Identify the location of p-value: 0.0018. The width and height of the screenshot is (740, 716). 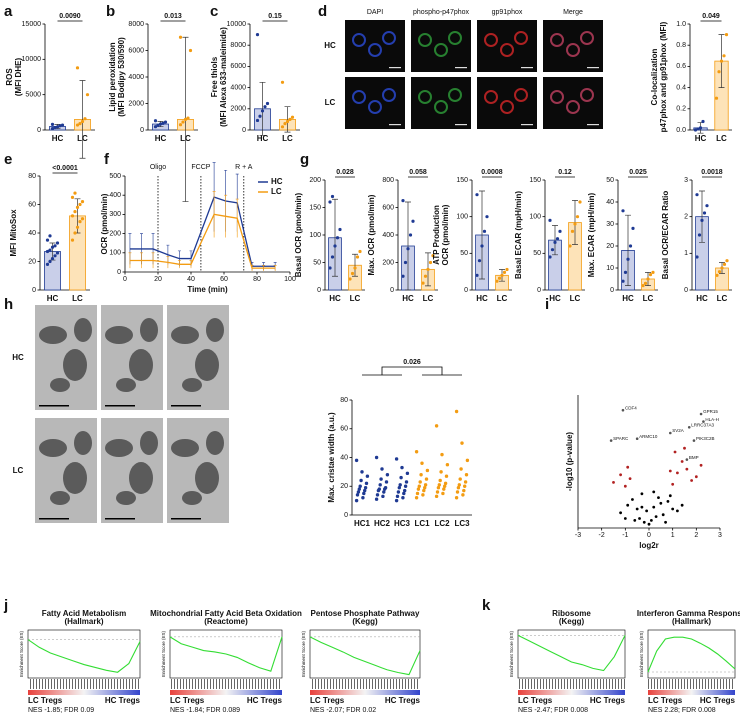
(712, 172).